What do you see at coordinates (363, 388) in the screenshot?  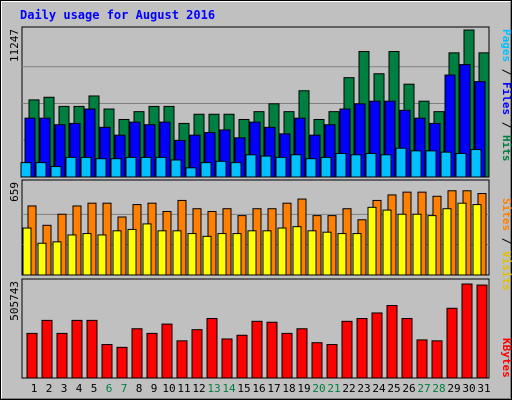 I see `day-label: 23` at bounding box center [363, 388].